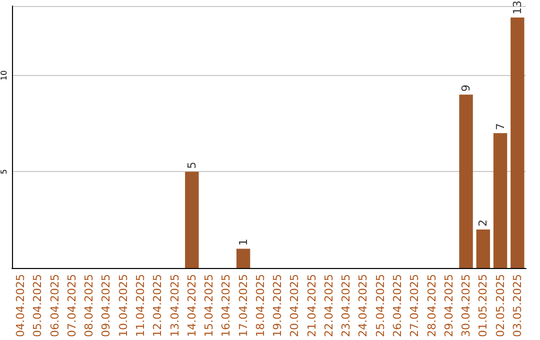 This screenshot has height=340, width=540. What do you see at coordinates (483, 306) in the screenshot?
I see `x-tick-label: 01.05.2025` at bounding box center [483, 306].